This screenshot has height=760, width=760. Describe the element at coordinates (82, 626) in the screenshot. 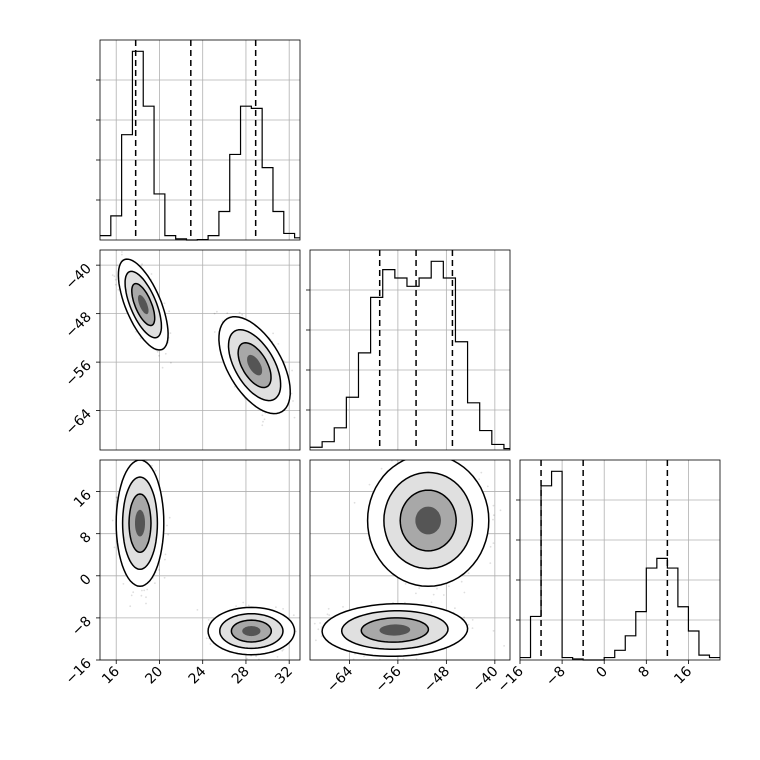

I see `ytick-label-2-1: −8` at that location.